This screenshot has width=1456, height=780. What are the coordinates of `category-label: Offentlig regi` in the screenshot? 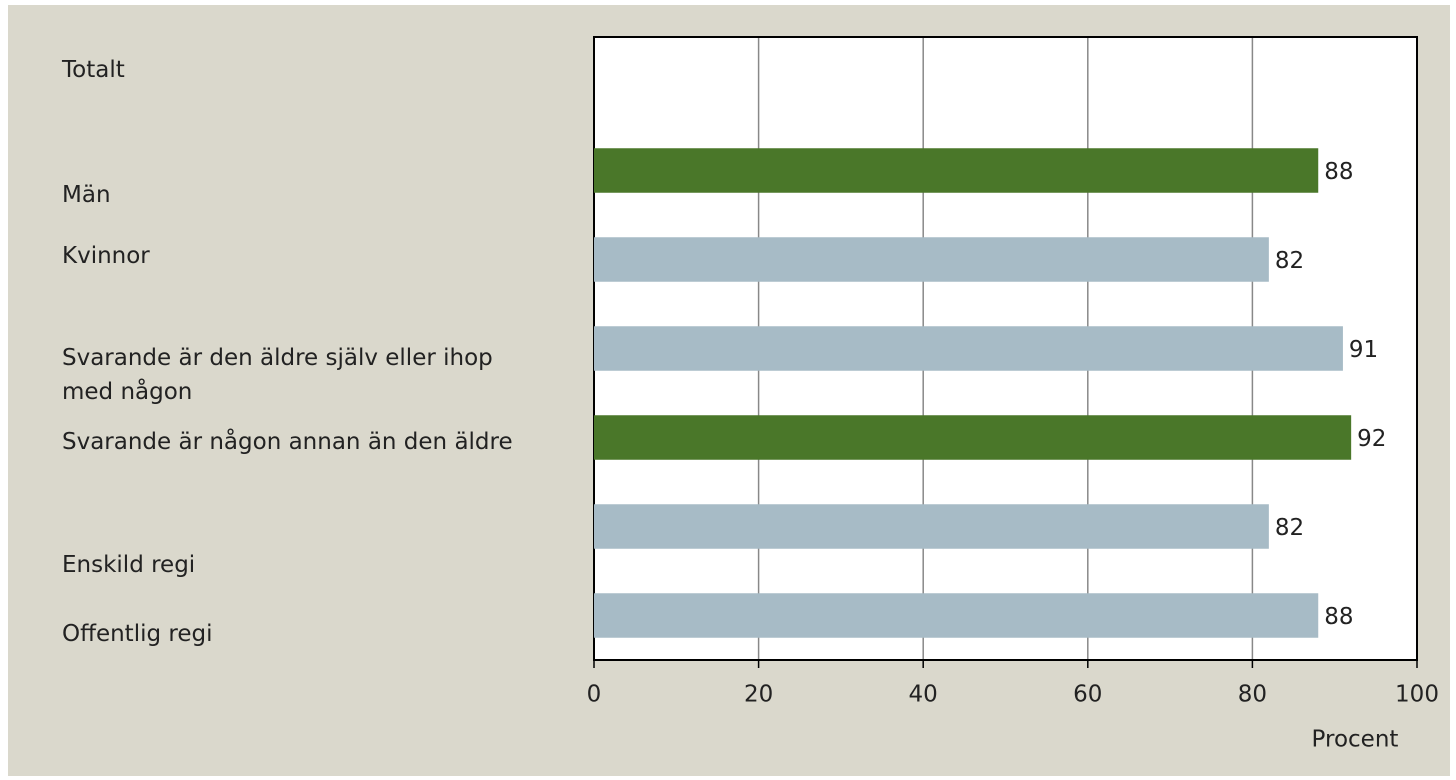 It's located at (137, 634).